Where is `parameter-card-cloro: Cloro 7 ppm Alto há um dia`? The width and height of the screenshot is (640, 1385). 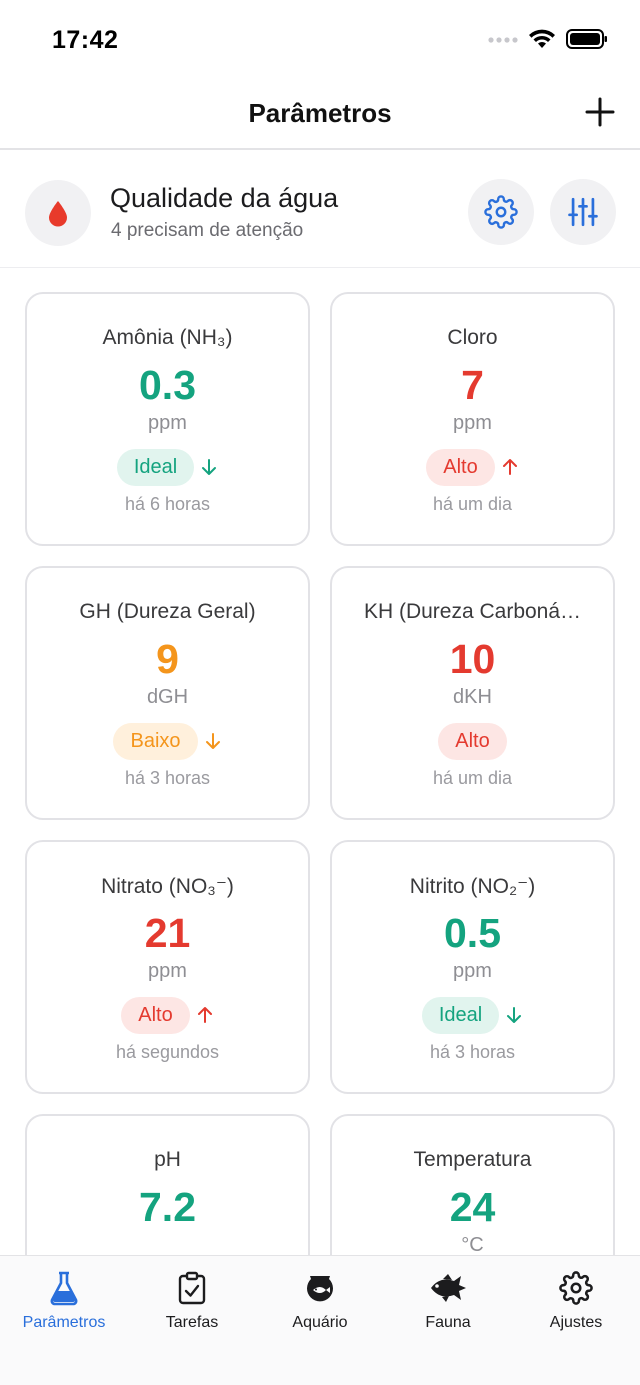
parameter-card-cloro: Cloro 7 ppm Alto há um dia is located at coordinates (472, 419).